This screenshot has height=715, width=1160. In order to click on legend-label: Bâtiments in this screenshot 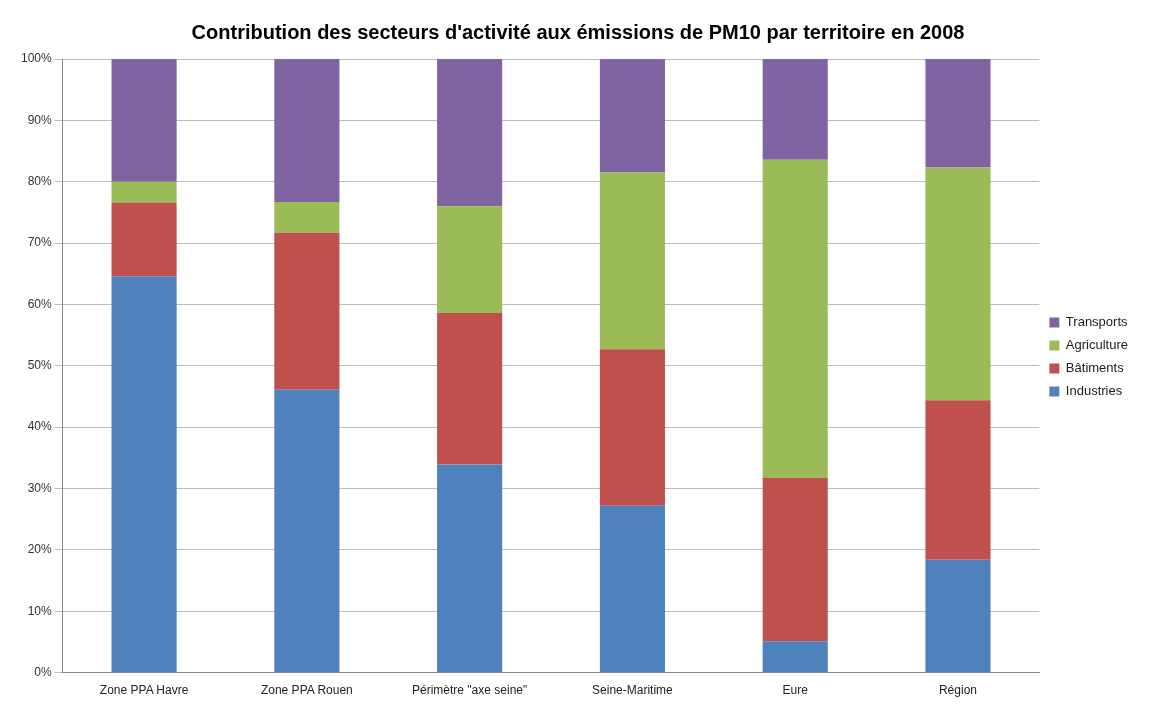, I will do `click(1095, 368)`.